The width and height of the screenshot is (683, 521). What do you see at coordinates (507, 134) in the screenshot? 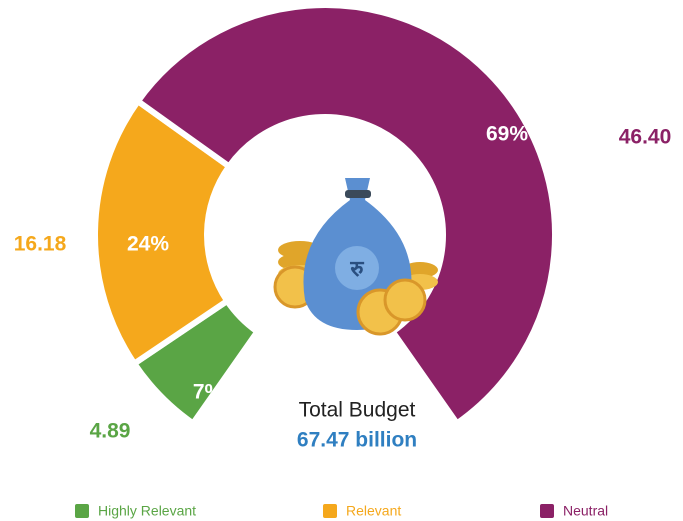
I see `share-label: 69%` at bounding box center [507, 134].